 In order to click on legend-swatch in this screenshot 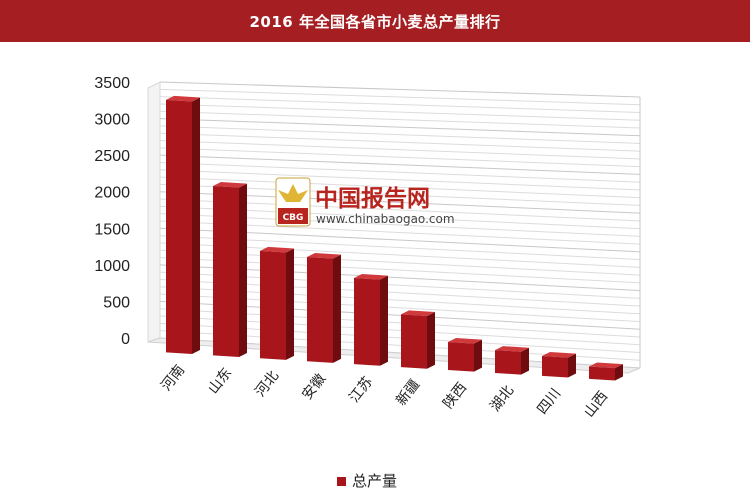, I will do `click(341, 481)`.